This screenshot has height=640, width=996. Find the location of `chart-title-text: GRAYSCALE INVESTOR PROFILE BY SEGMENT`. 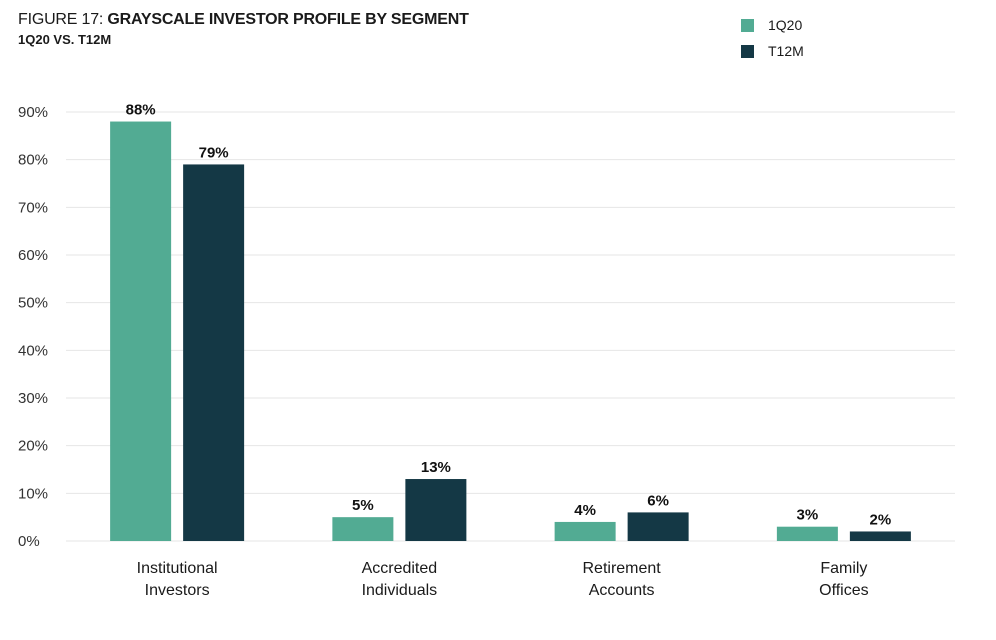

chart-title-text: GRAYSCALE INVESTOR PROFILE BY SEGMENT is located at coordinates (288, 19).